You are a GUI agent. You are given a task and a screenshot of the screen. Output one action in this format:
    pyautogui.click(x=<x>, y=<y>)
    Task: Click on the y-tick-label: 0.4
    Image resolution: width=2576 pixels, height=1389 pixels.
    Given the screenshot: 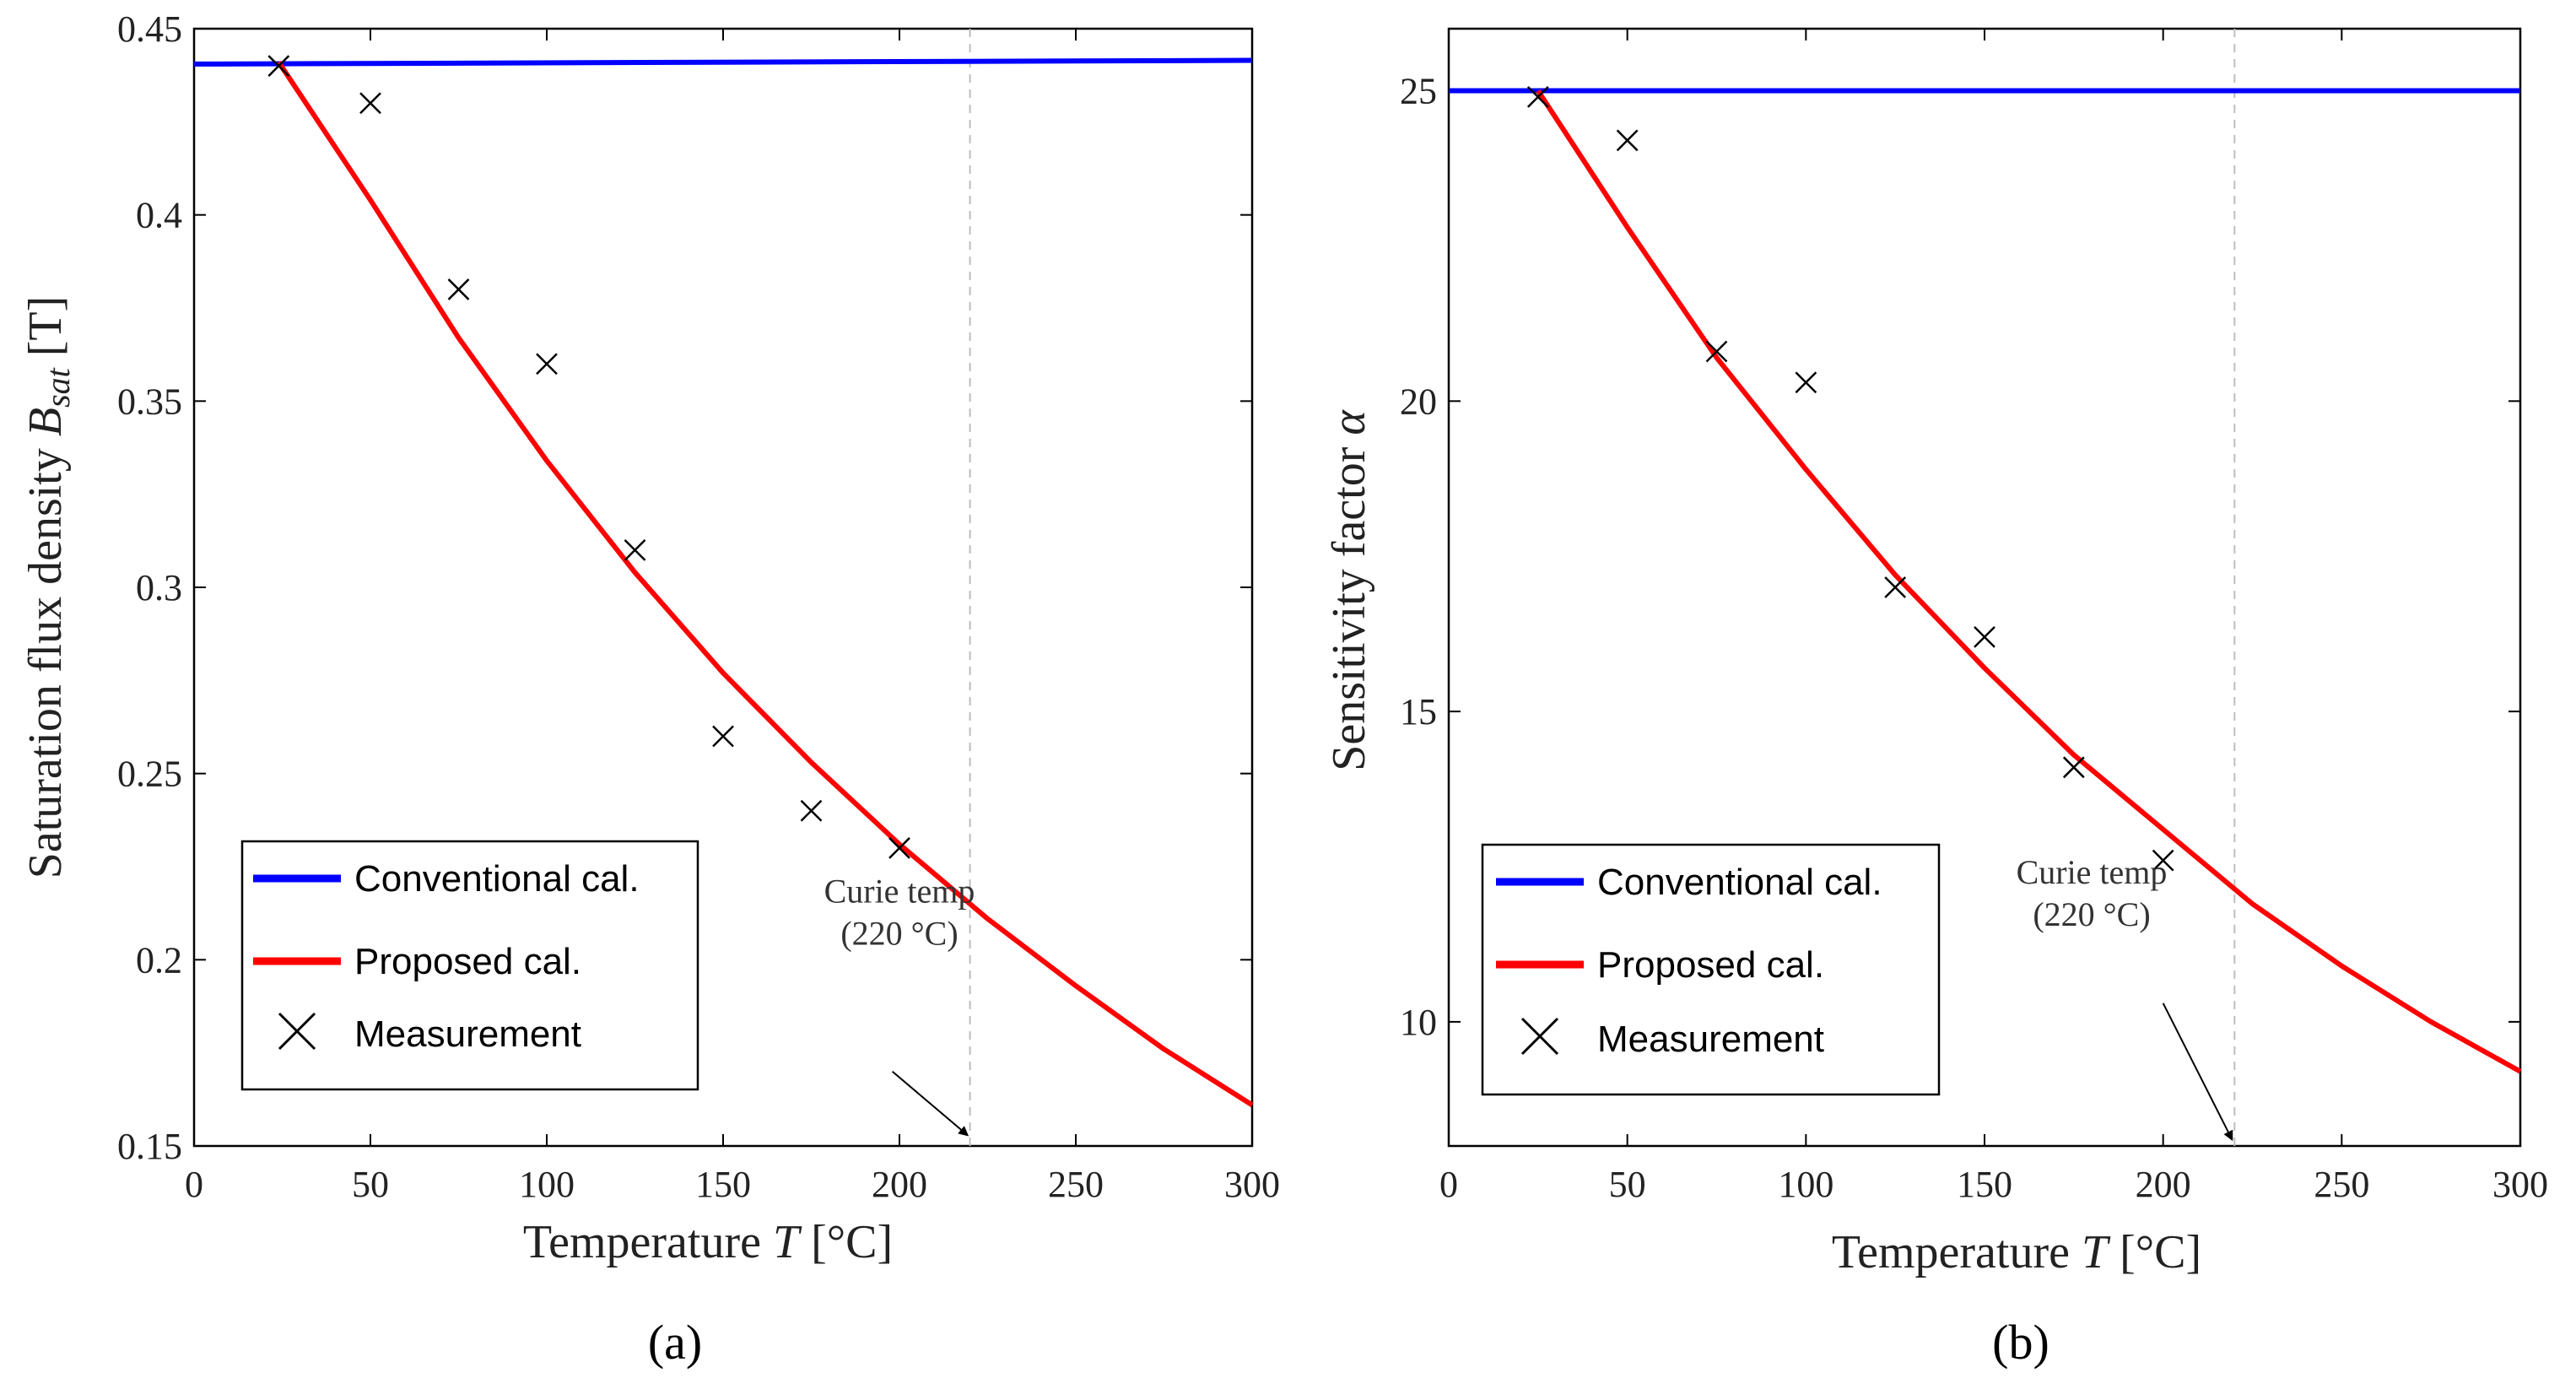 What is the action you would take?
    pyautogui.click(x=159, y=215)
    